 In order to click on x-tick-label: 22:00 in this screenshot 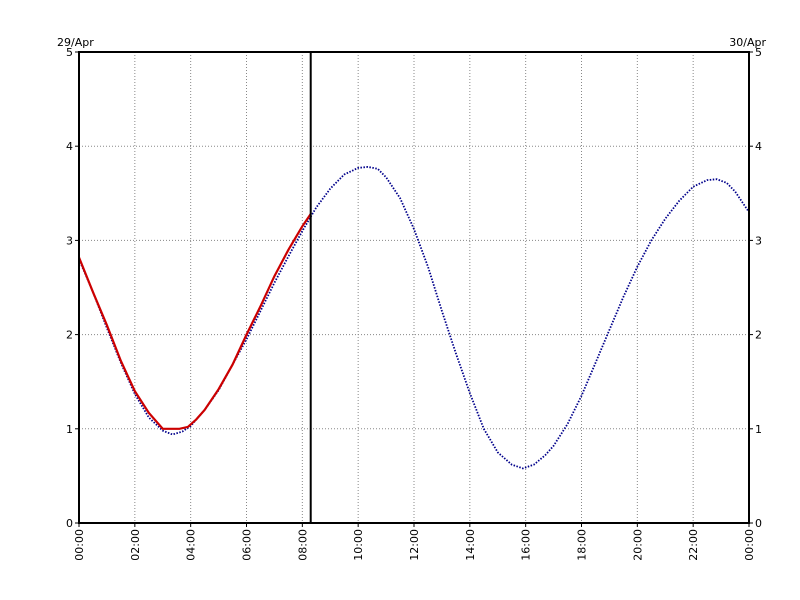, I will do `click(693, 545)`.